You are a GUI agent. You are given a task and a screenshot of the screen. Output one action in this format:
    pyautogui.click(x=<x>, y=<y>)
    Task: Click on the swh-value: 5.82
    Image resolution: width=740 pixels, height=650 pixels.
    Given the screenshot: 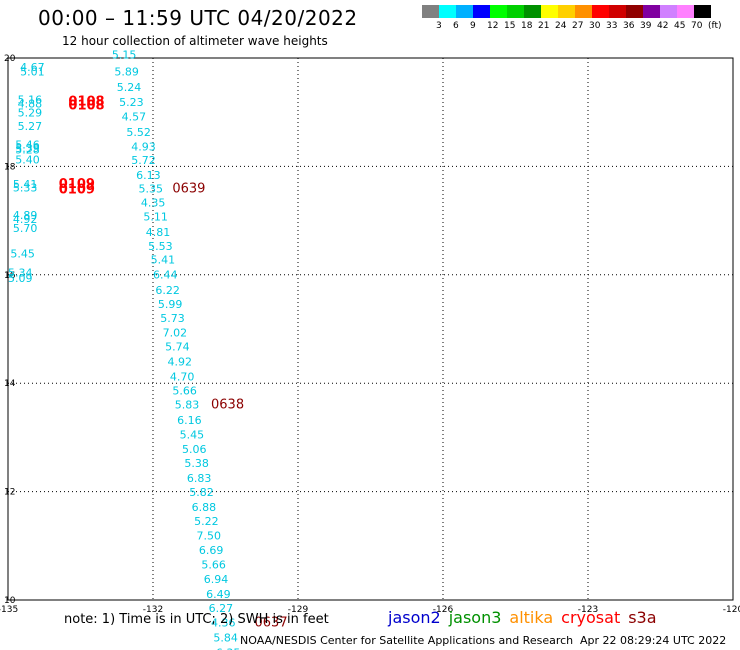 What is the action you would take?
    pyautogui.click(x=201, y=492)
    